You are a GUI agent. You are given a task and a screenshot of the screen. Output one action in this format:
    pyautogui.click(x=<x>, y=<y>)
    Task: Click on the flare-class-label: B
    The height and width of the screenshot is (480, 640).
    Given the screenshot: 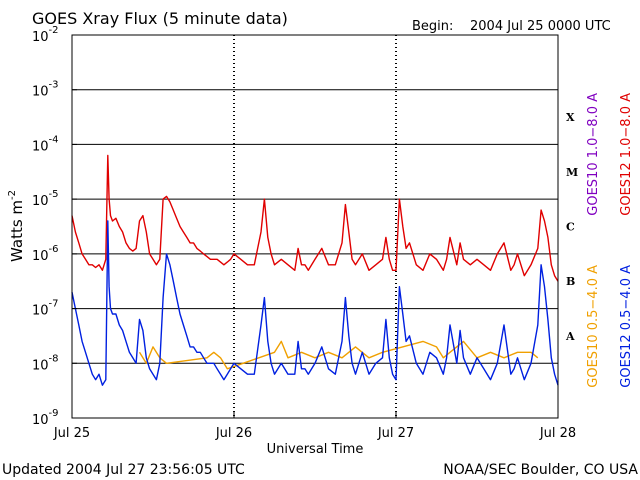 What is the action you would take?
    pyautogui.click(x=570, y=281)
    